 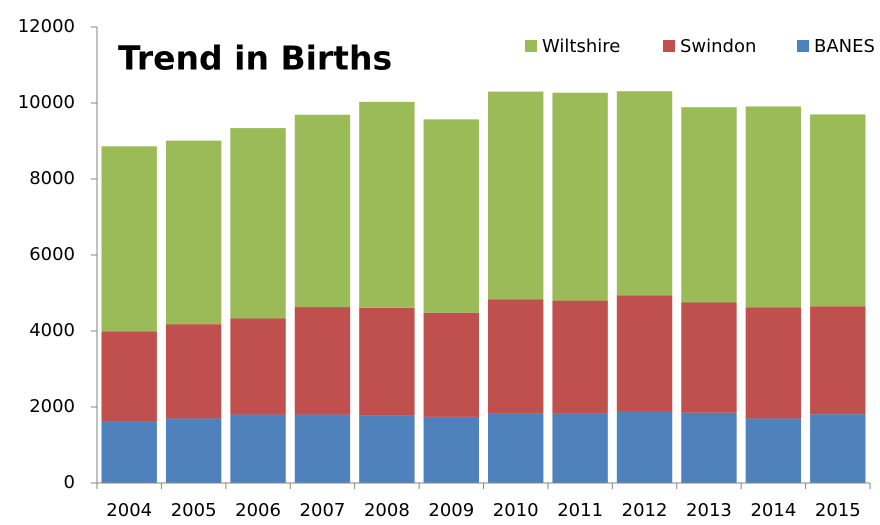 What do you see at coordinates (580, 510) in the screenshot?
I see `x-tick-label: 2011` at bounding box center [580, 510].